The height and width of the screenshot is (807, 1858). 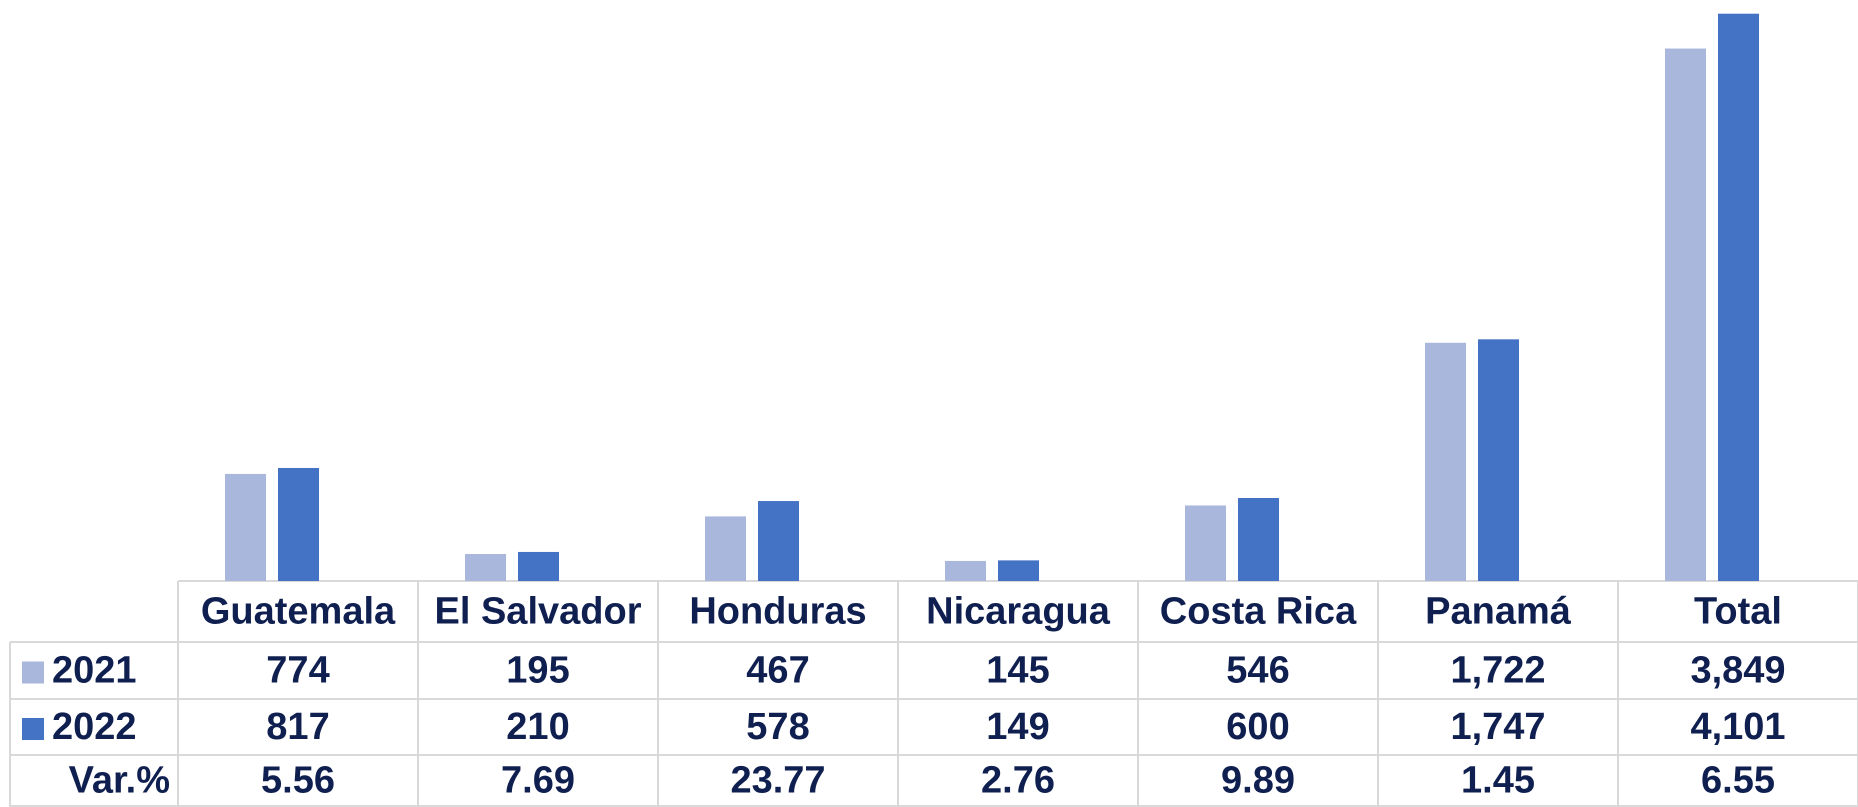 What do you see at coordinates (1017, 727) in the screenshot?
I see `table-value: 149` at bounding box center [1017, 727].